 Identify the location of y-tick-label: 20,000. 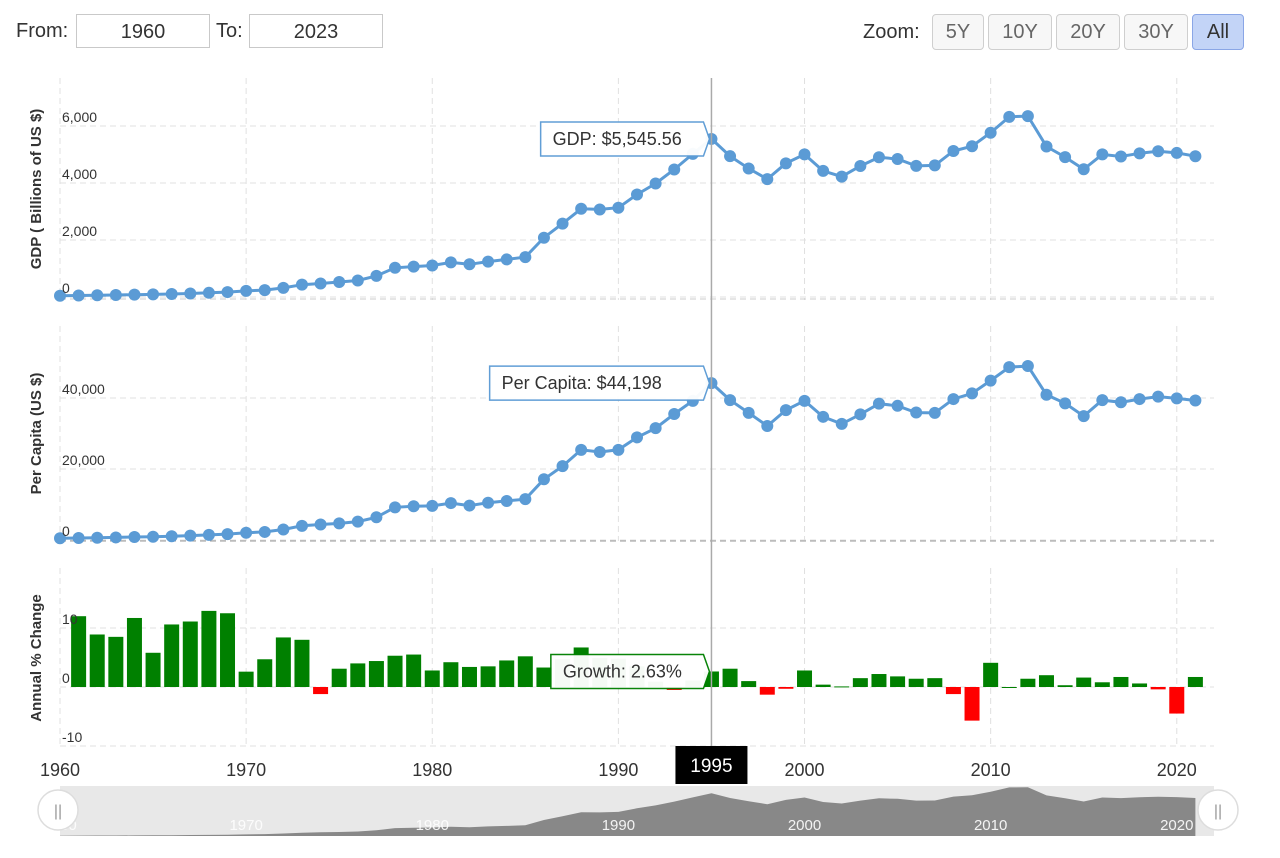
(83, 460).